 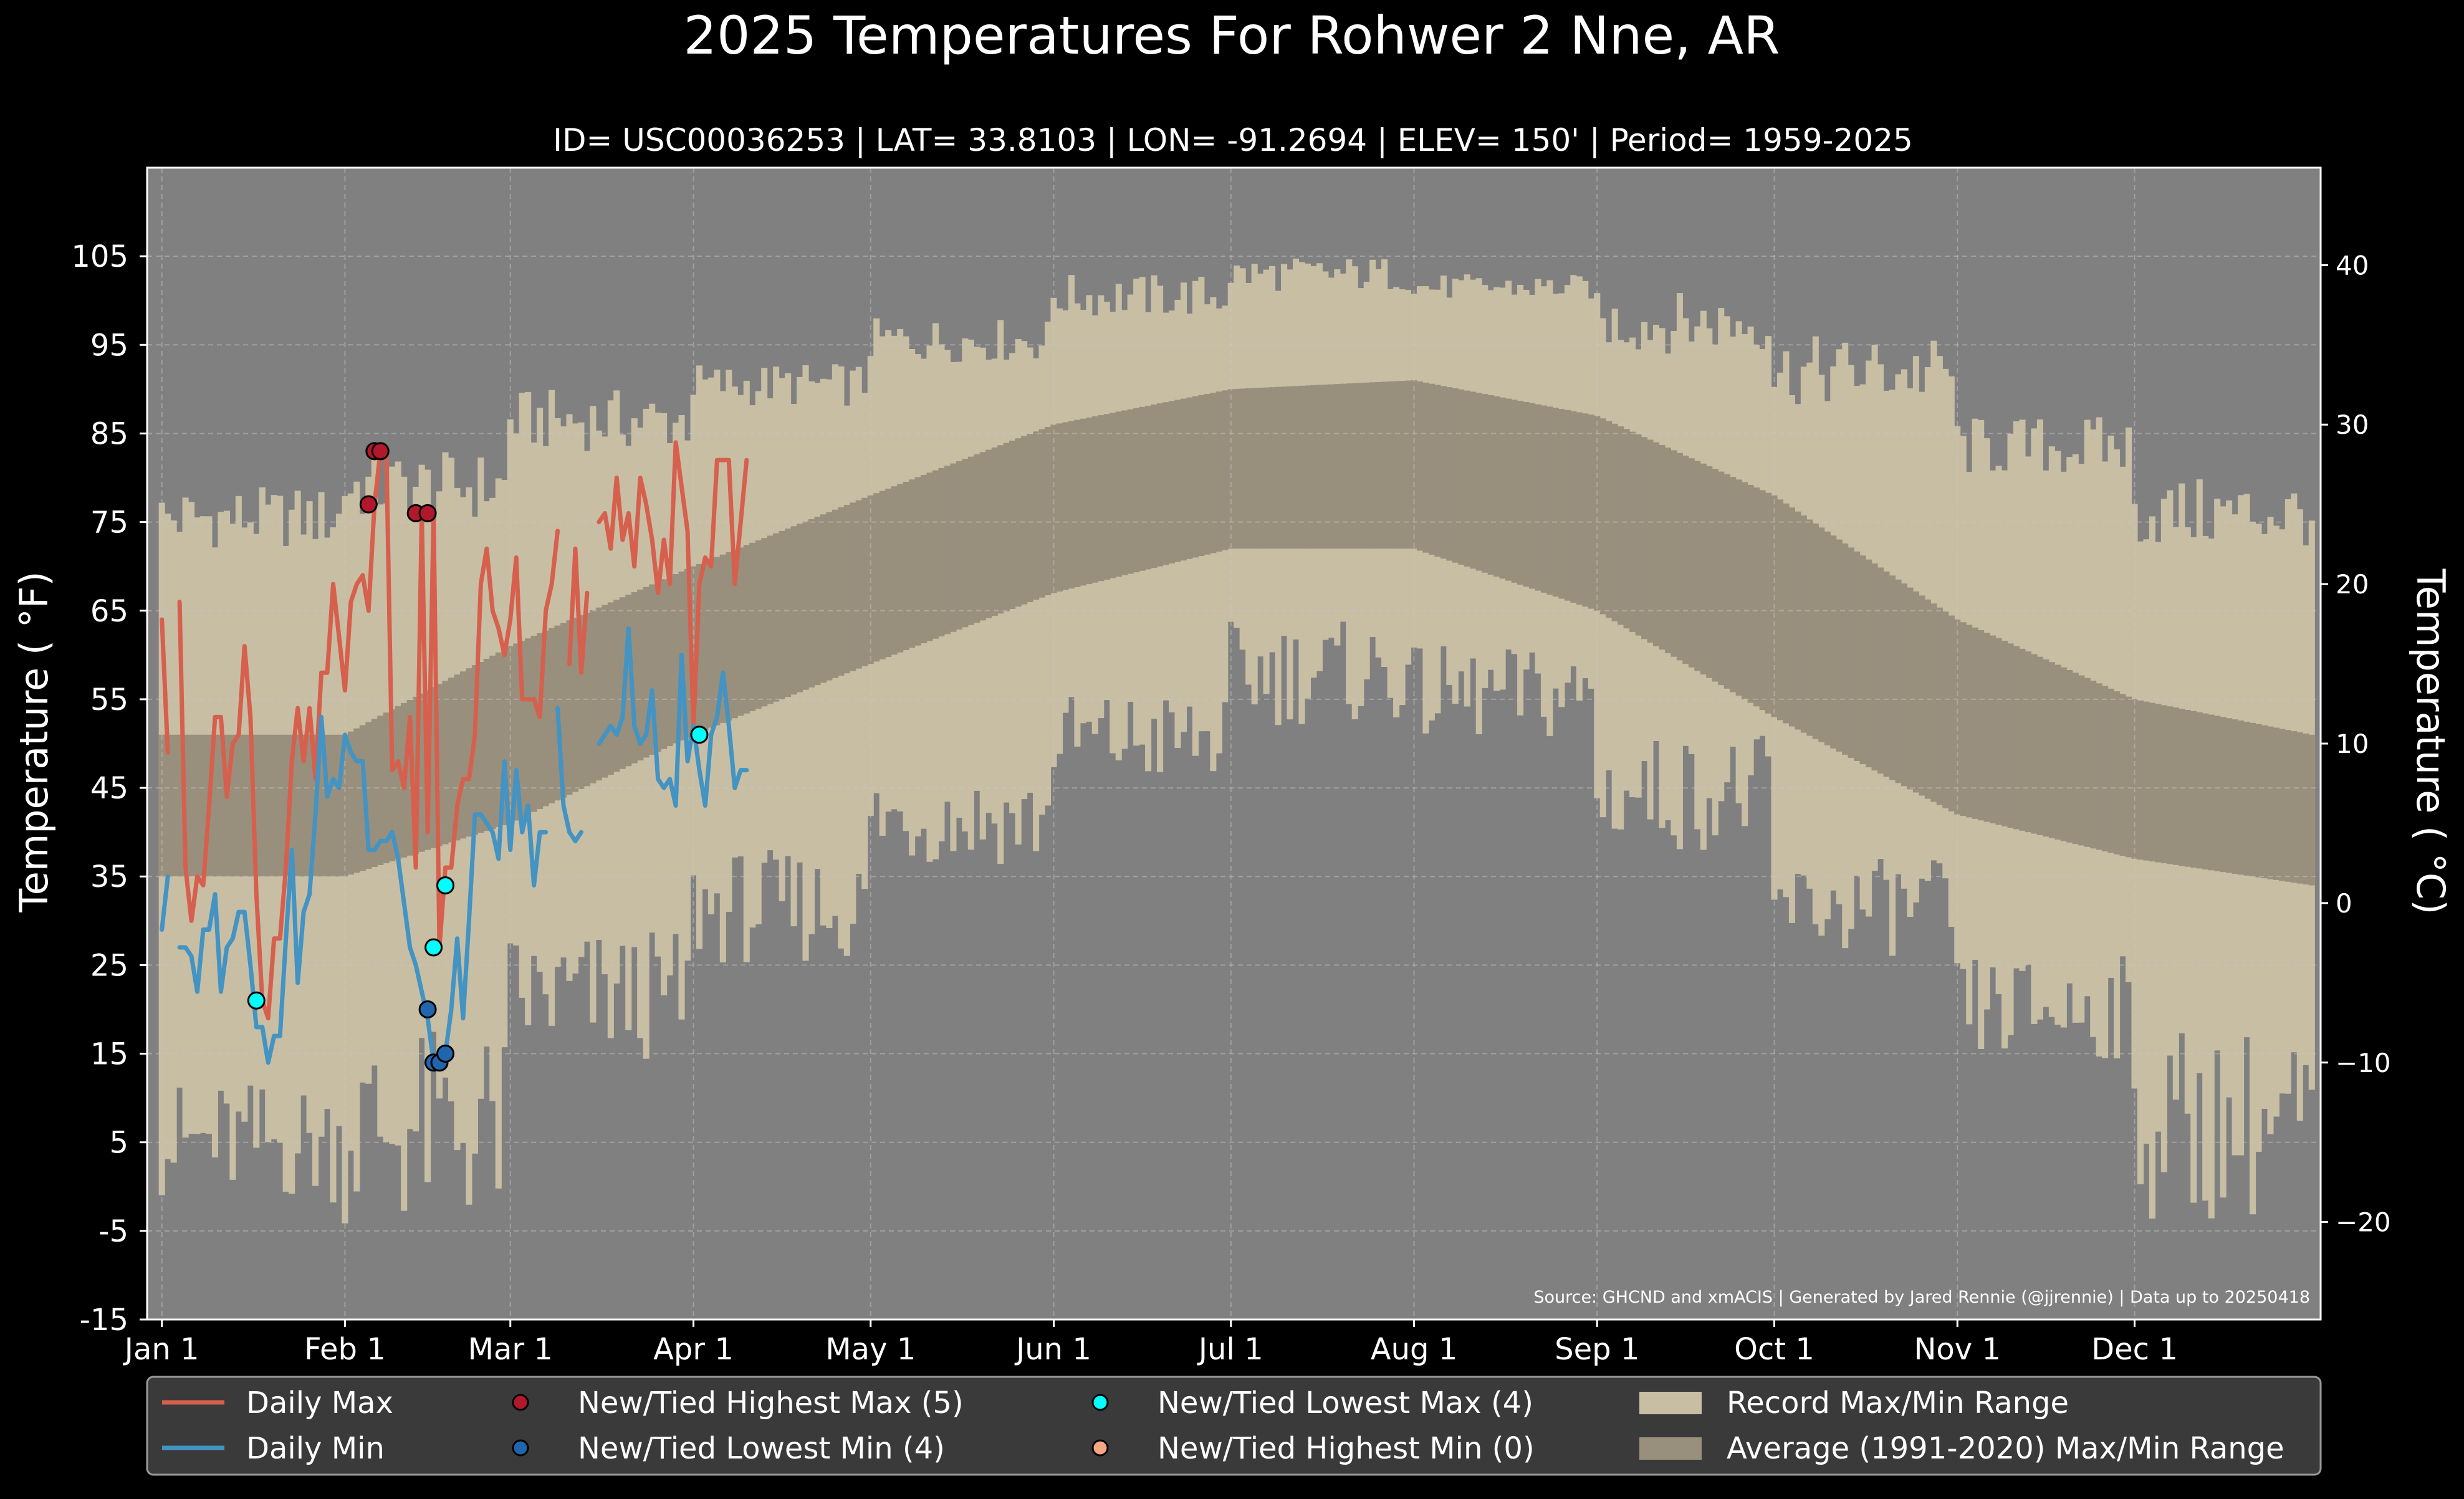 What do you see at coordinates (871, 1349) in the screenshot?
I see `x-tick-label: May 1` at bounding box center [871, 1349].